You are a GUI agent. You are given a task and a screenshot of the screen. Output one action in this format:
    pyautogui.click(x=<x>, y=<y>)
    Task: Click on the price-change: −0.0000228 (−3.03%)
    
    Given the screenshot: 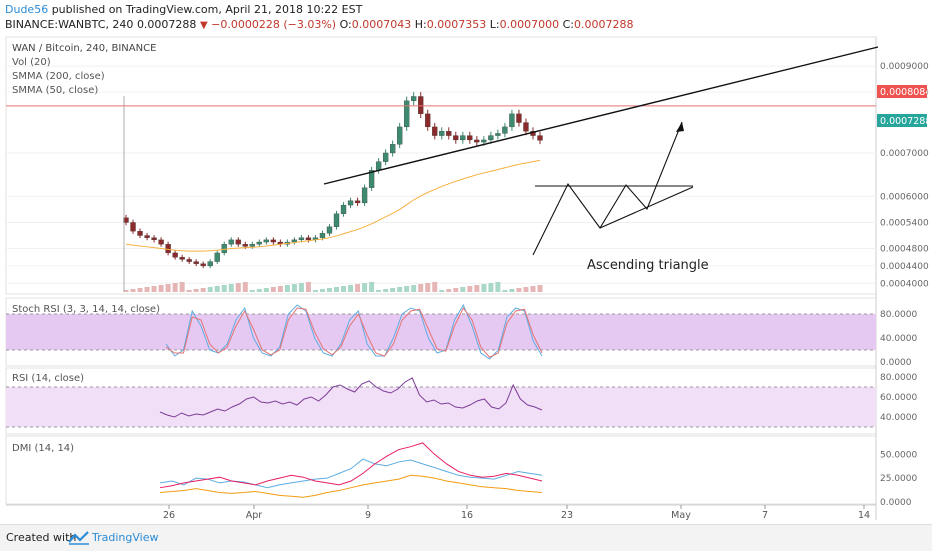 What is the action you would take?
    pyautogui.click(x=274, y=24)
    